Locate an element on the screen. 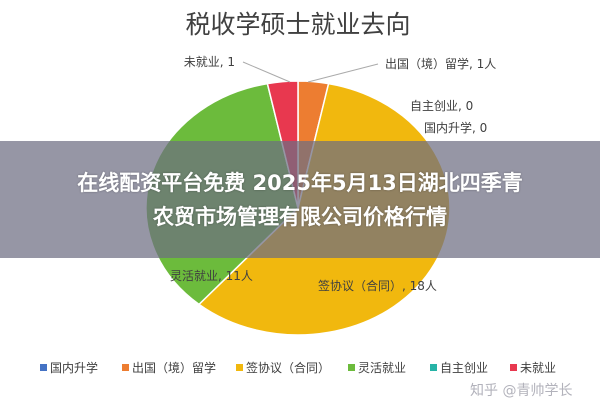 The image size is (600, 400). legend-label-0: 国内升学 is located at coordinates (74, 367).